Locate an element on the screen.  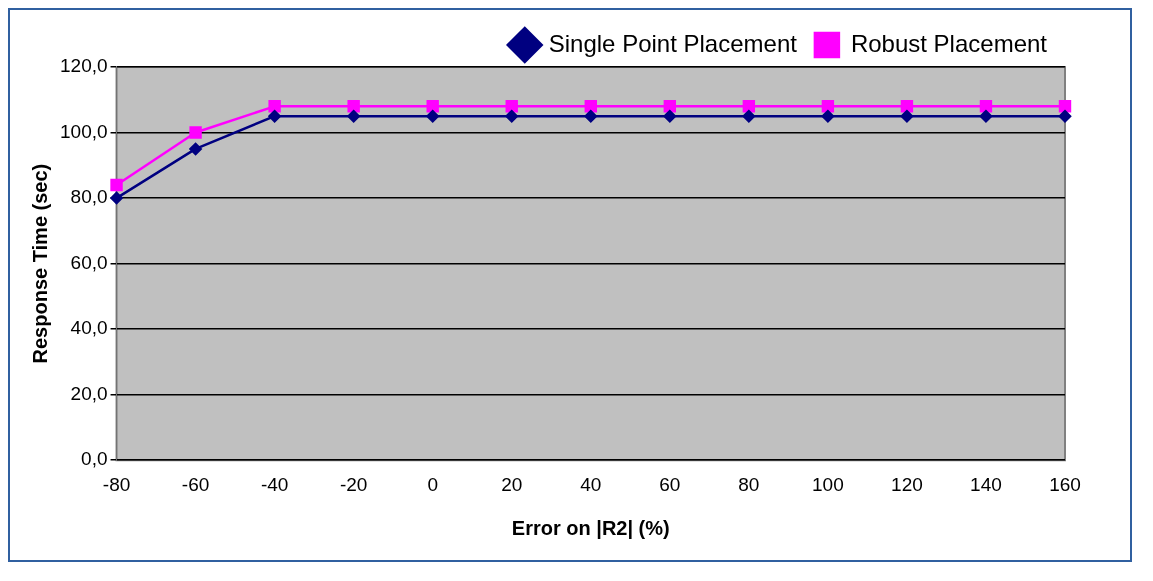
y-tick-label: 80,0 is located at coordinates (89, 197).